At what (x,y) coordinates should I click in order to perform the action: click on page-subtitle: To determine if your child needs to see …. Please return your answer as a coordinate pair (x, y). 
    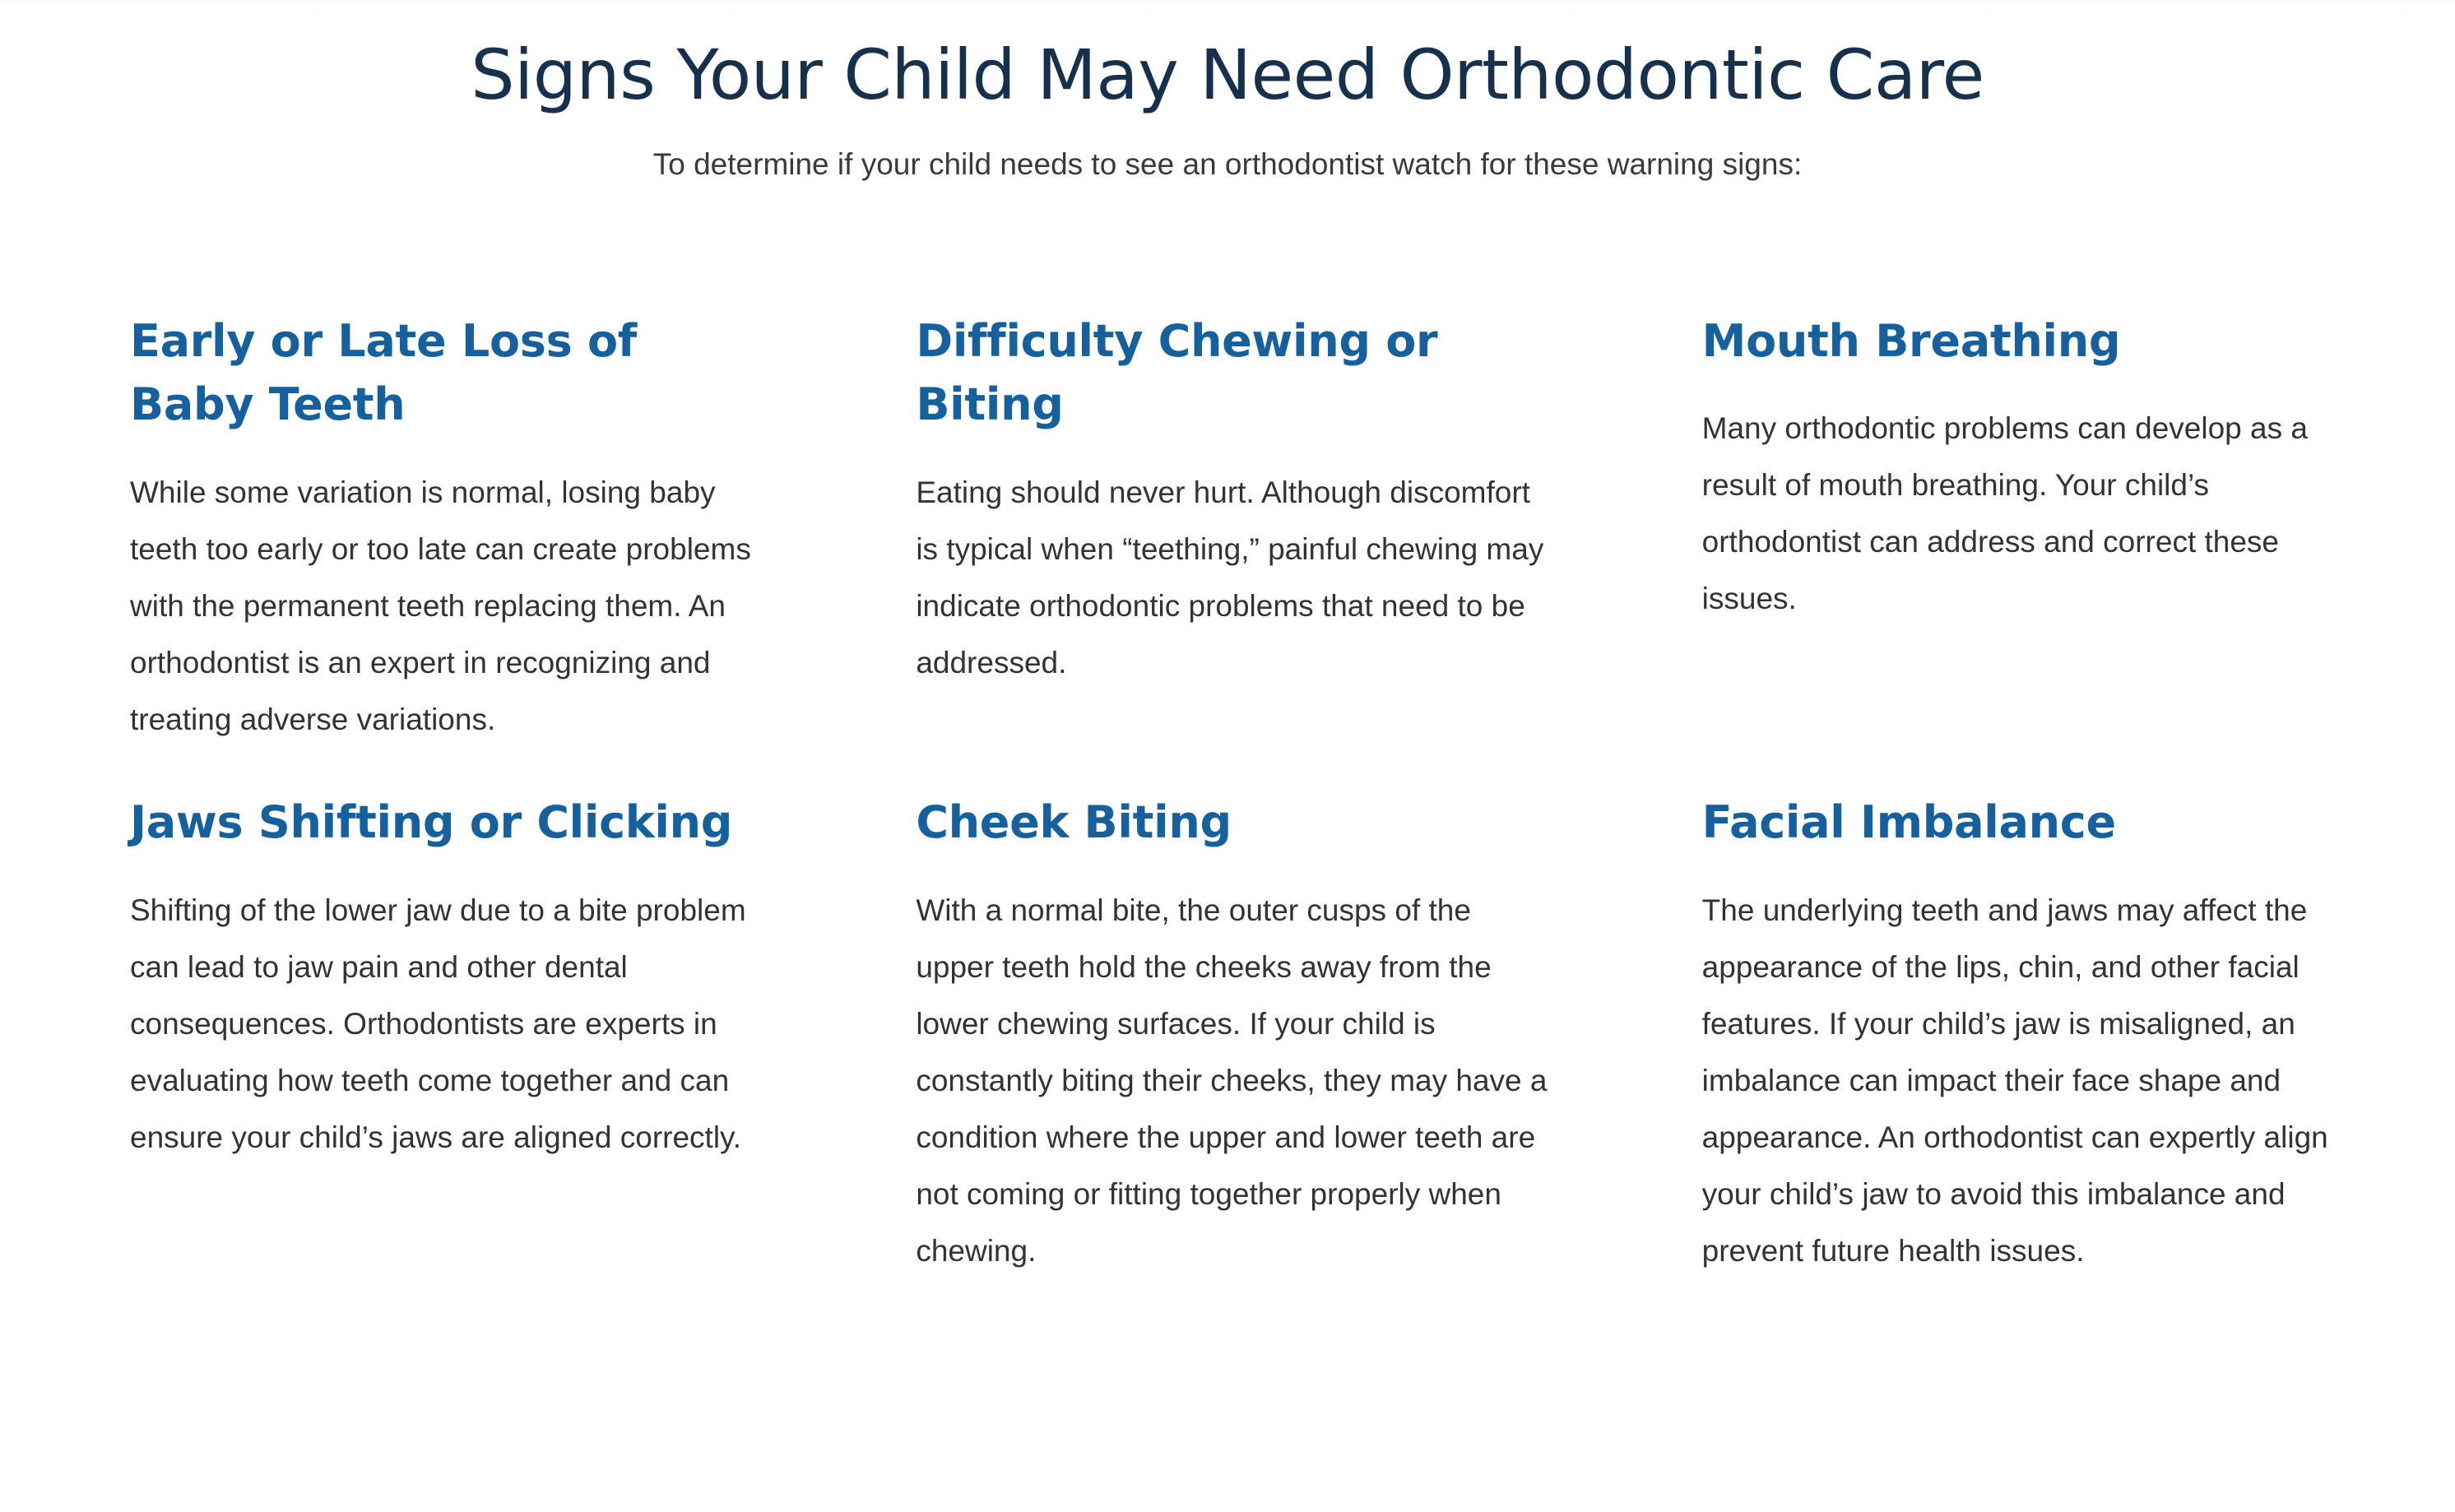
    Looking at the image, I should click on (1227, 164).